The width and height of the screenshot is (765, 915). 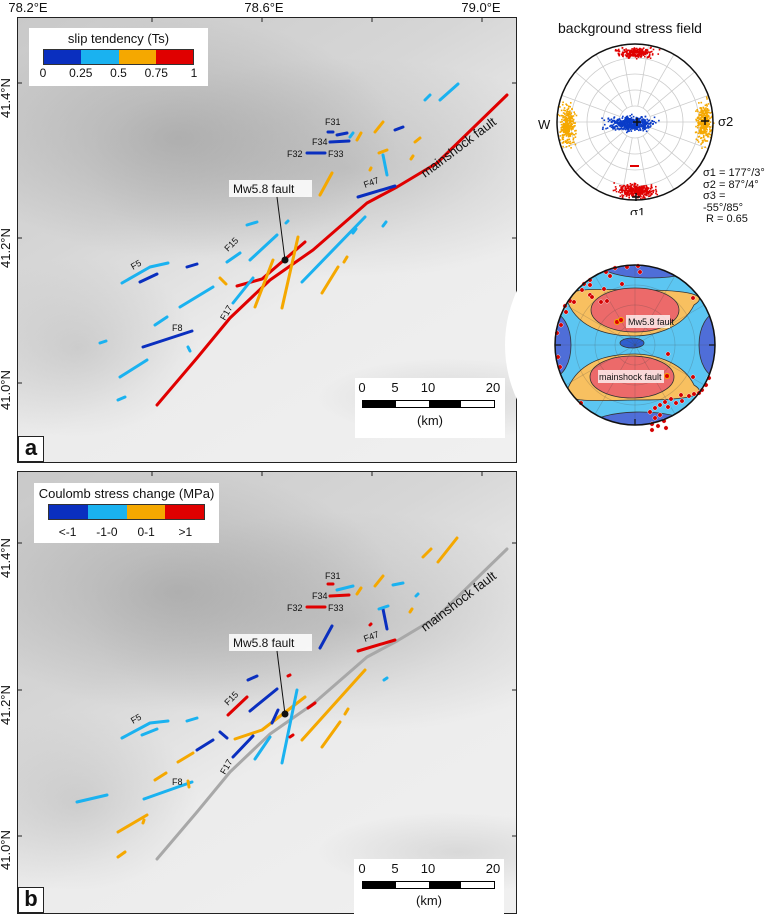 I want to click on mid-ts-zone, so click(x=633, y=377).